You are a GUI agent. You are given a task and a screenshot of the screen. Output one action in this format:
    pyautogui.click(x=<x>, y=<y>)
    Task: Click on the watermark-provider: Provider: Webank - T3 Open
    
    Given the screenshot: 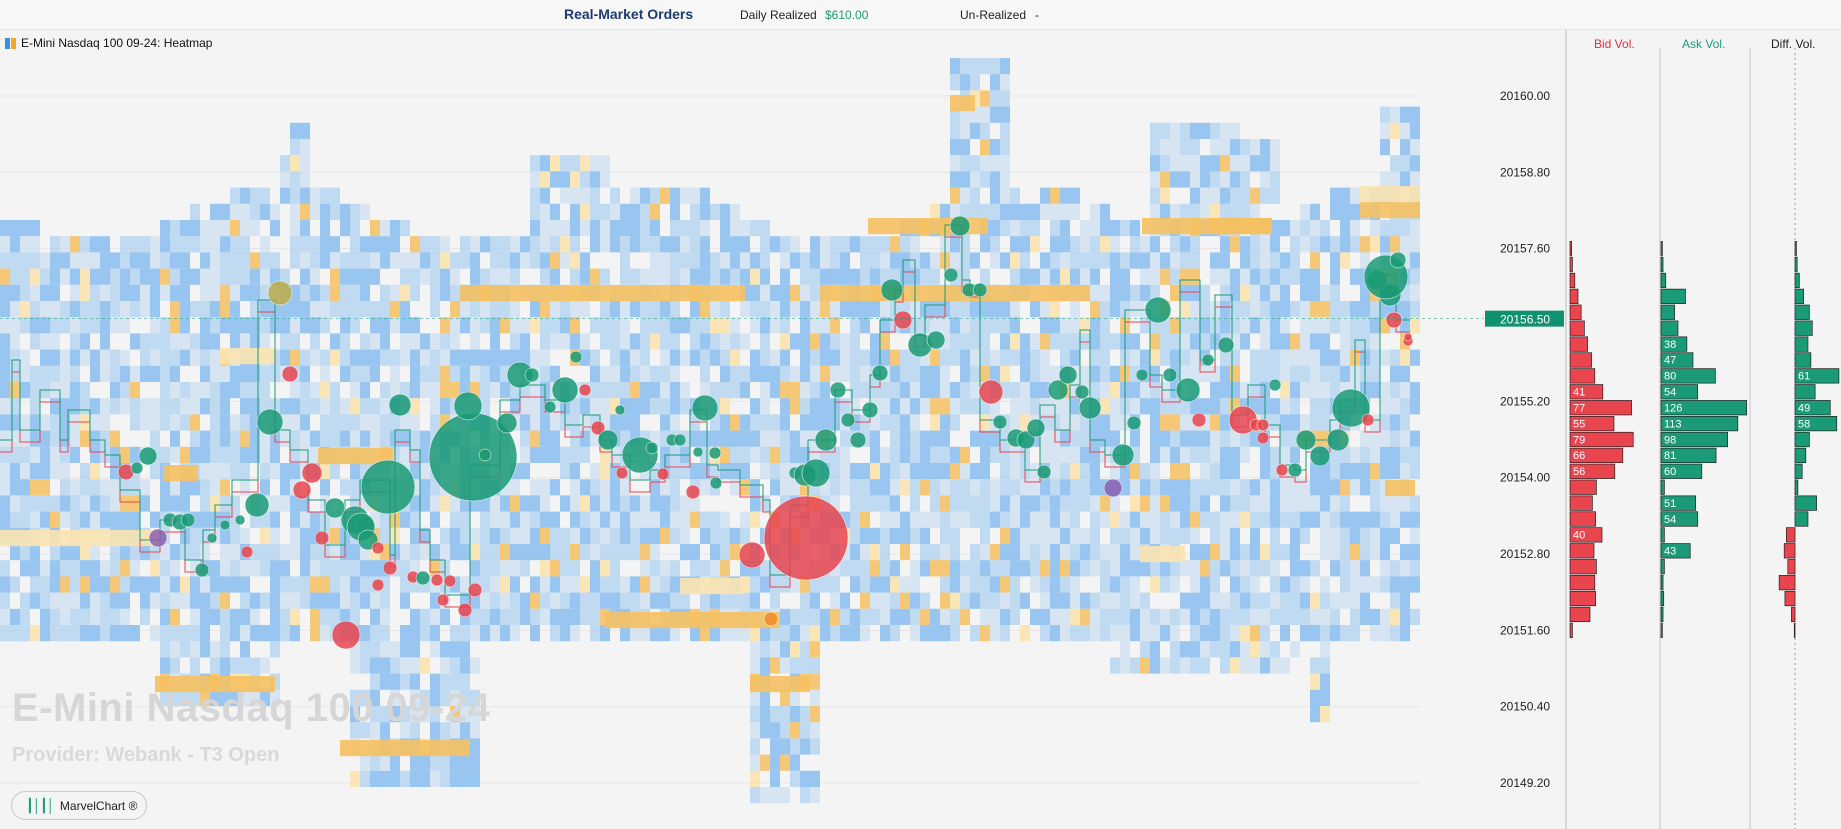 What is the action you would take?
    pyautogui.click(x=146, y=755)
    